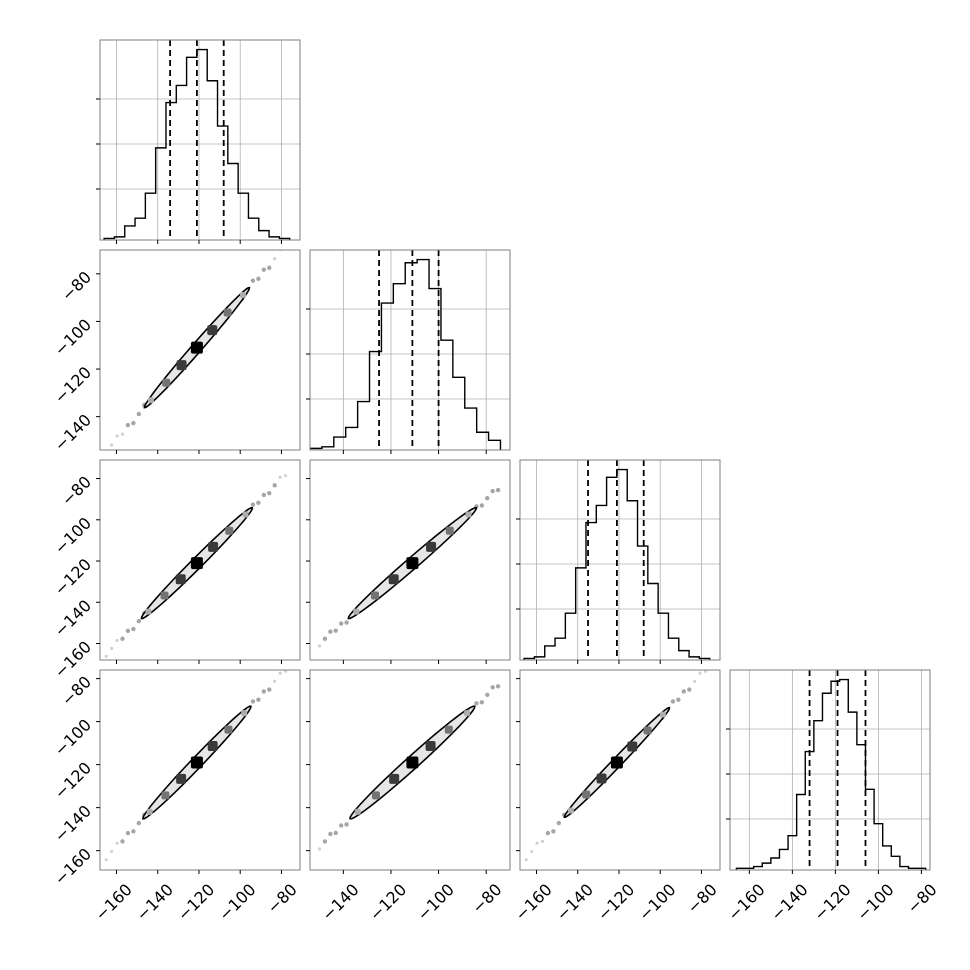 The width and height of the screenshot is (970, 970). What do you see at coordinates (832, 902) in the screenshot?
I see `xtick-label-col3-2: −120` at bounding box center [832, 902].